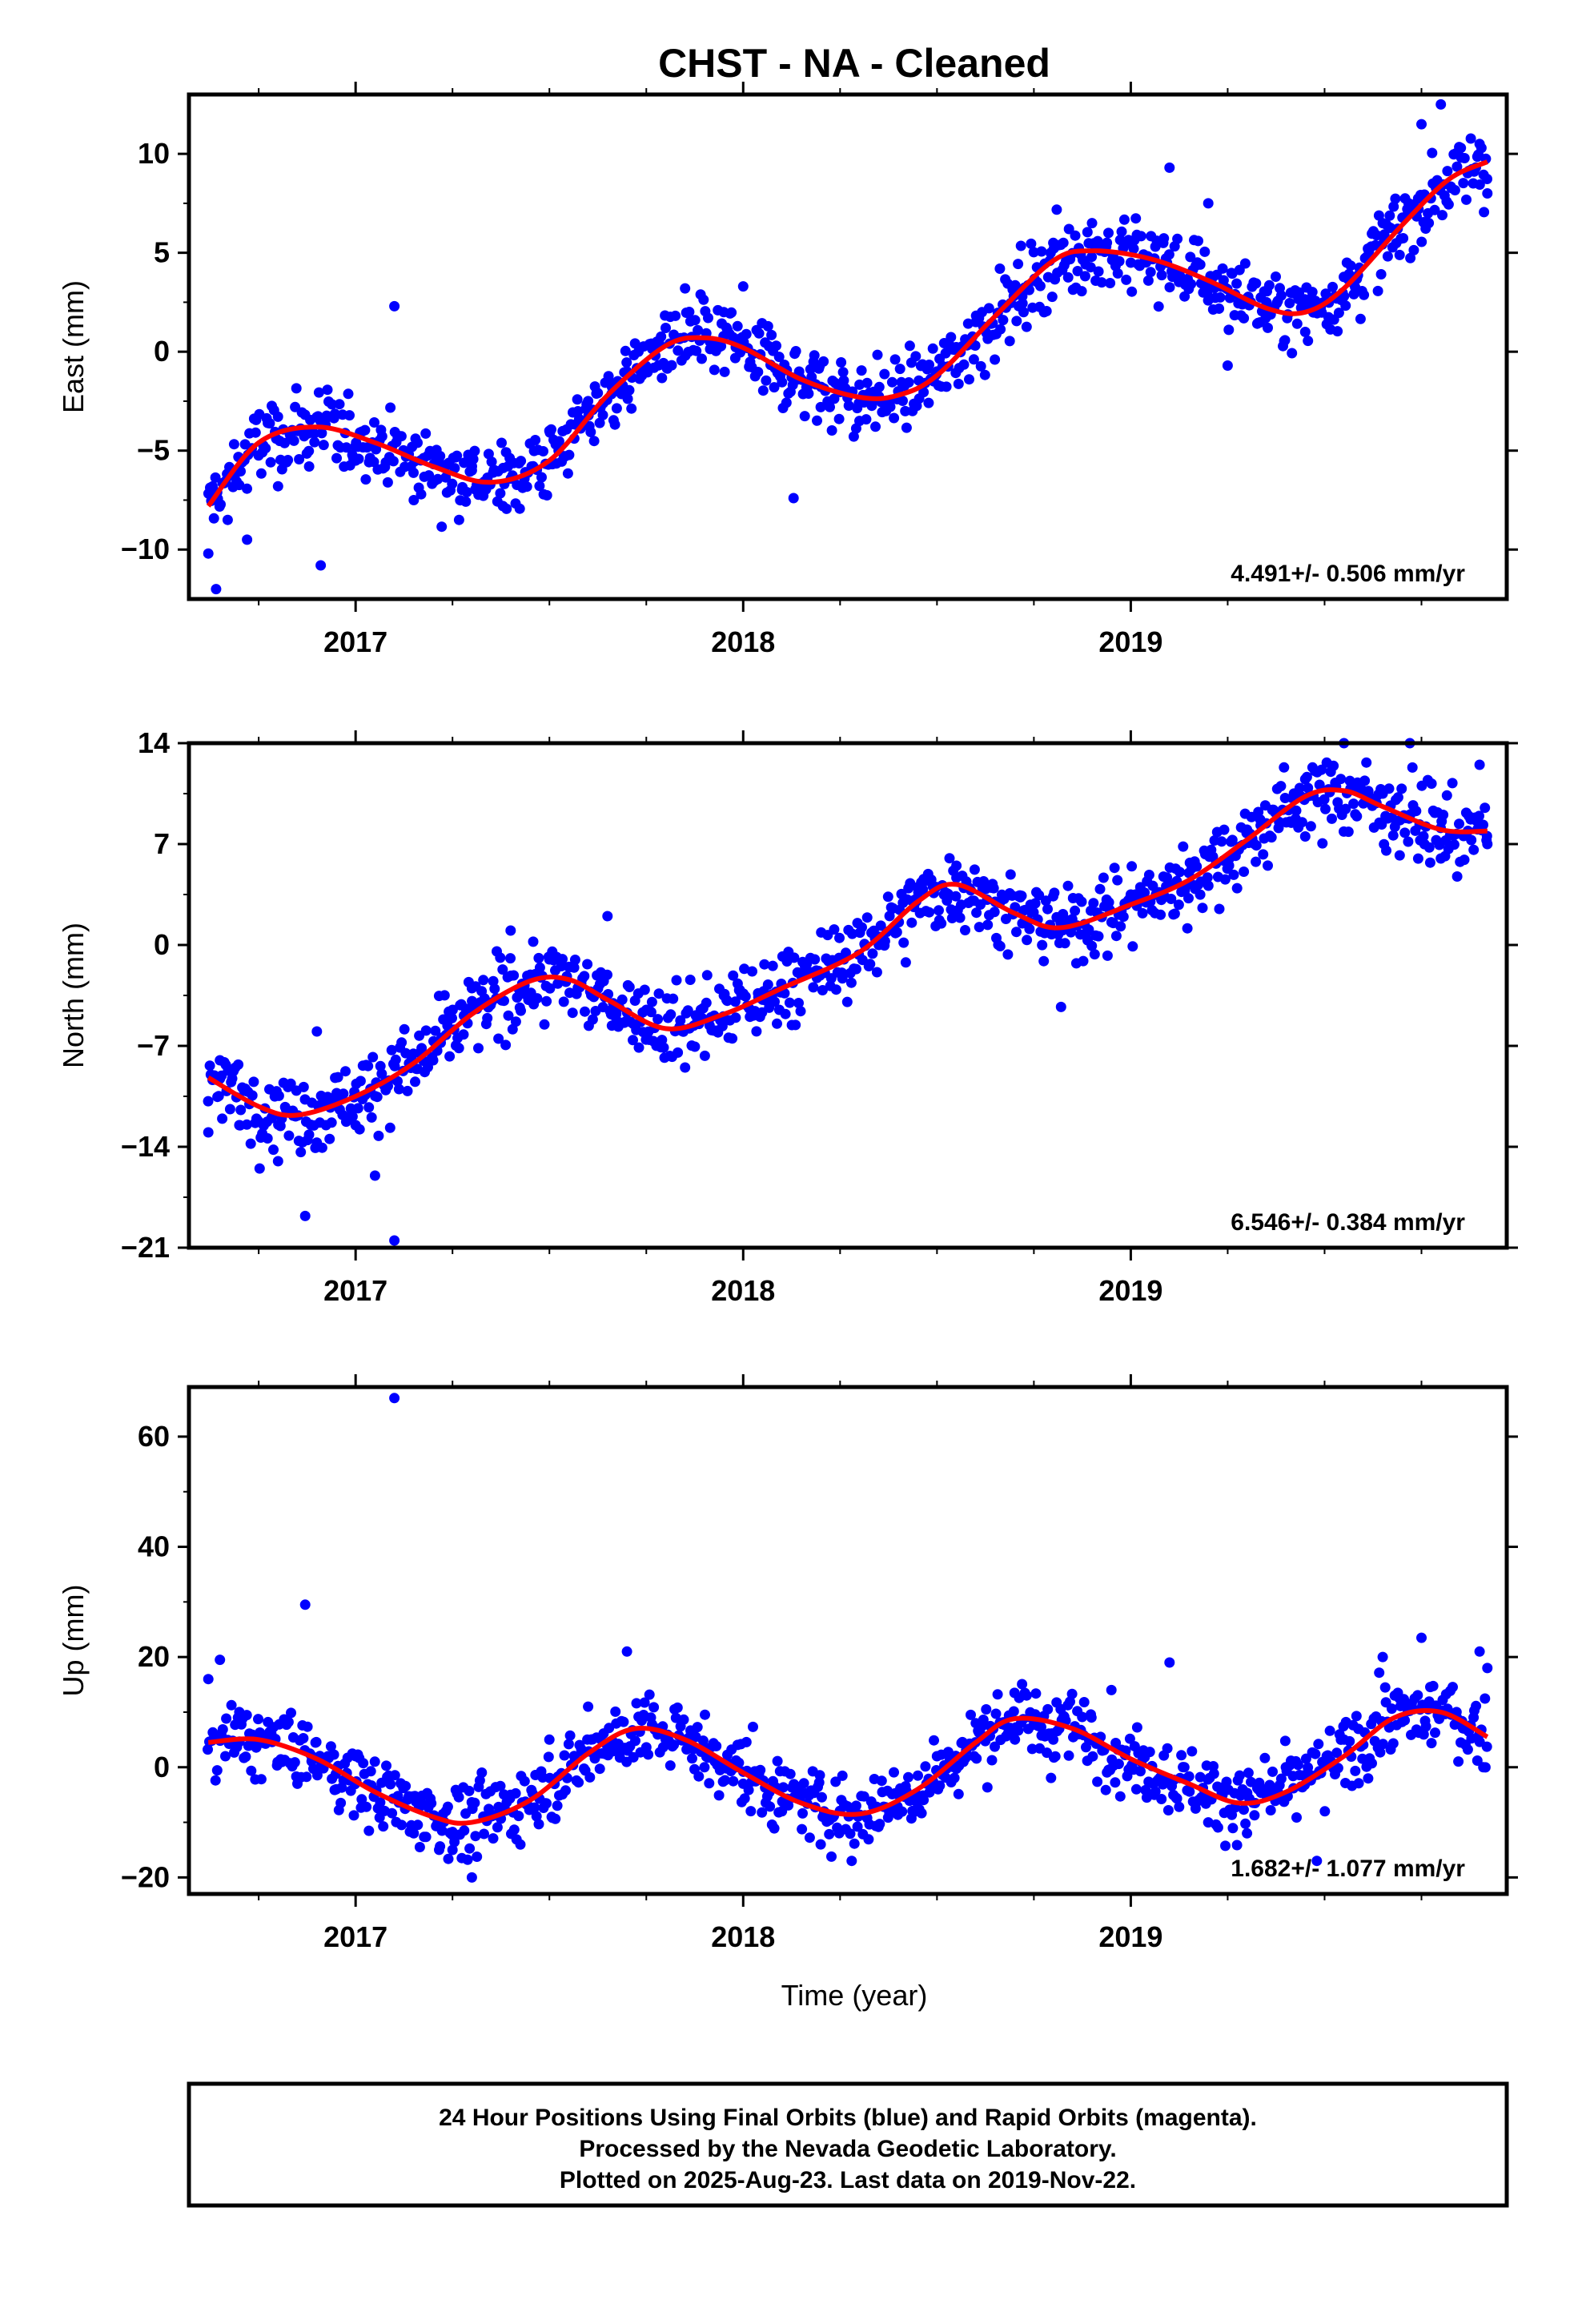 This screenshot has height=2324, width=1582. I want to click on east-rate-label: 4.491+/- 0.506 mm/yr, so click(1348, 574).